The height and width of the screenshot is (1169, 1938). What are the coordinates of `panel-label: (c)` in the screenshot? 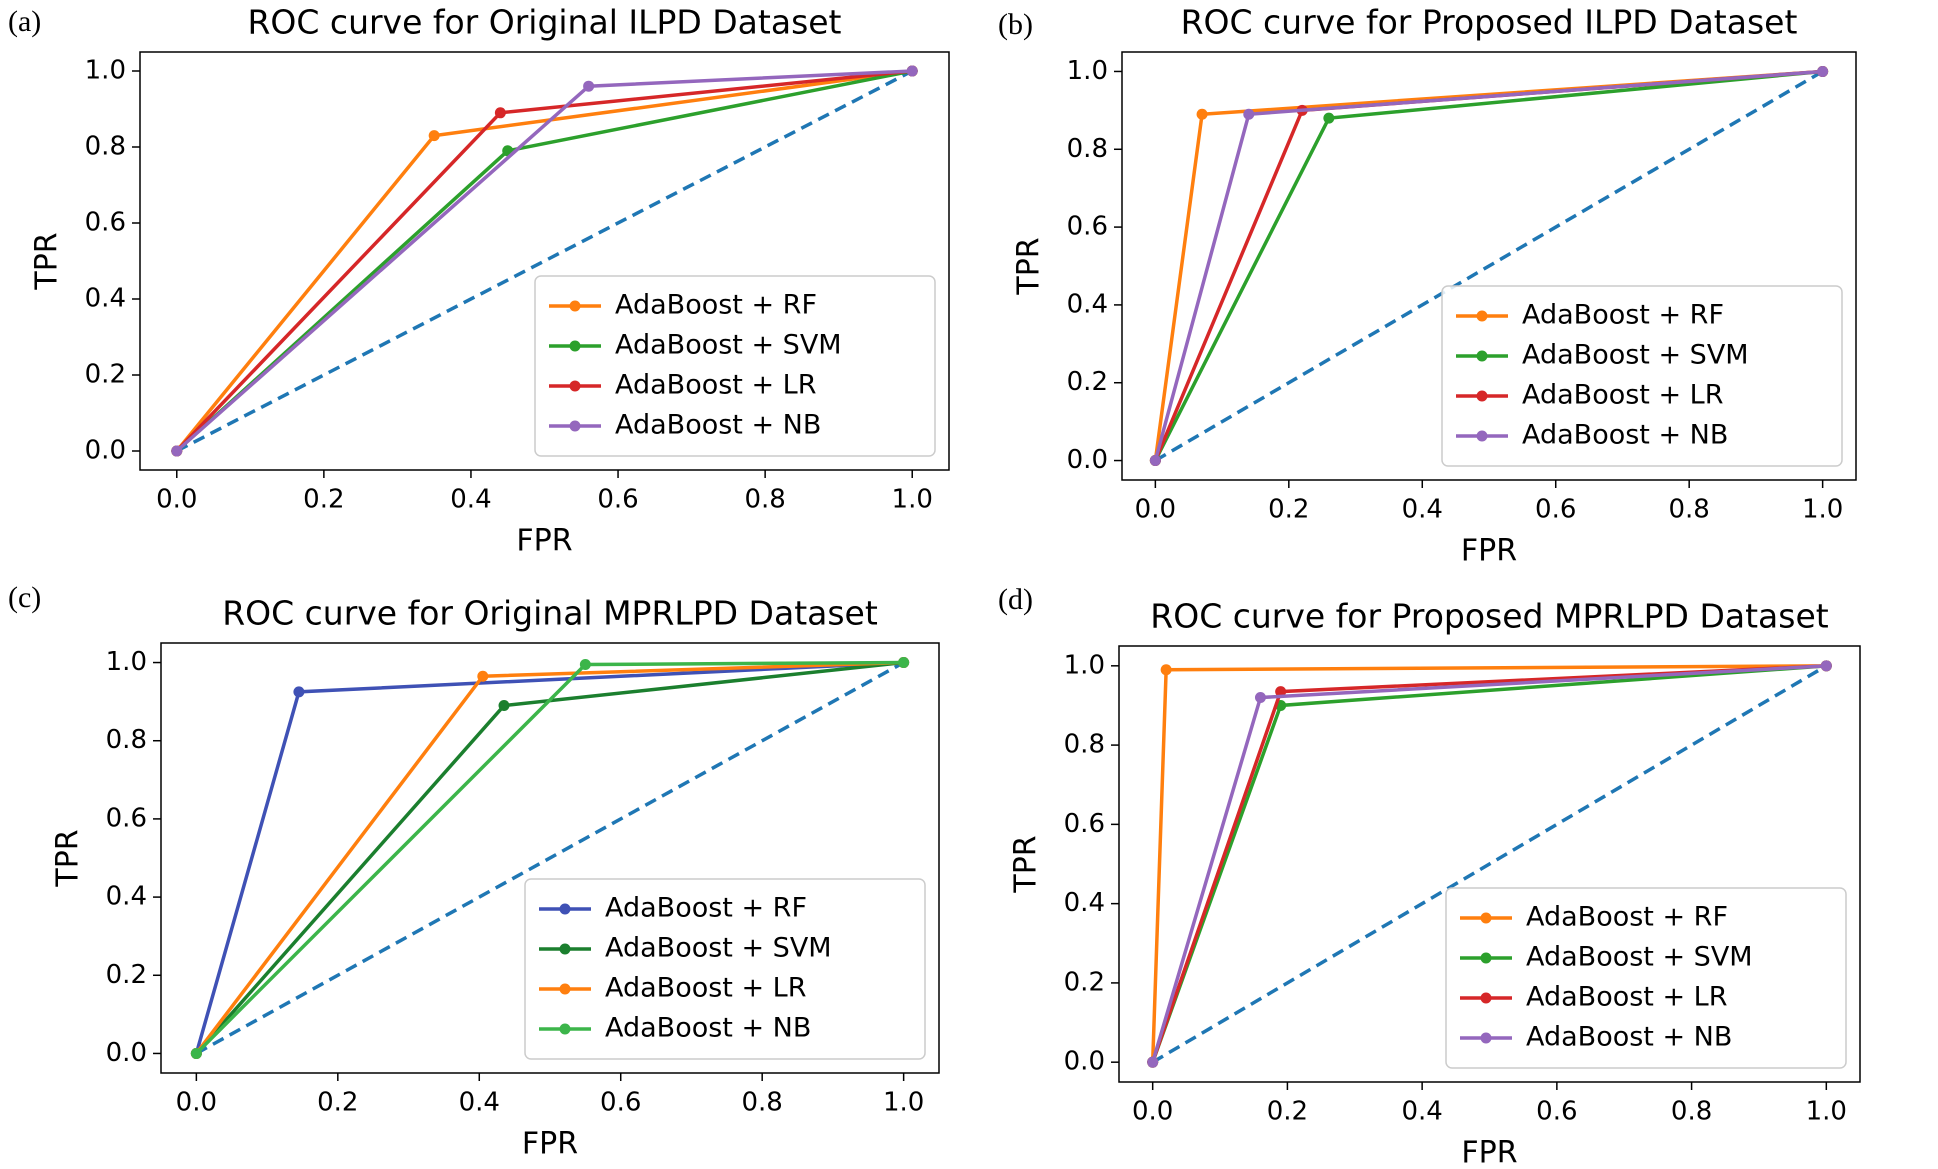 It's located at (24, 597).